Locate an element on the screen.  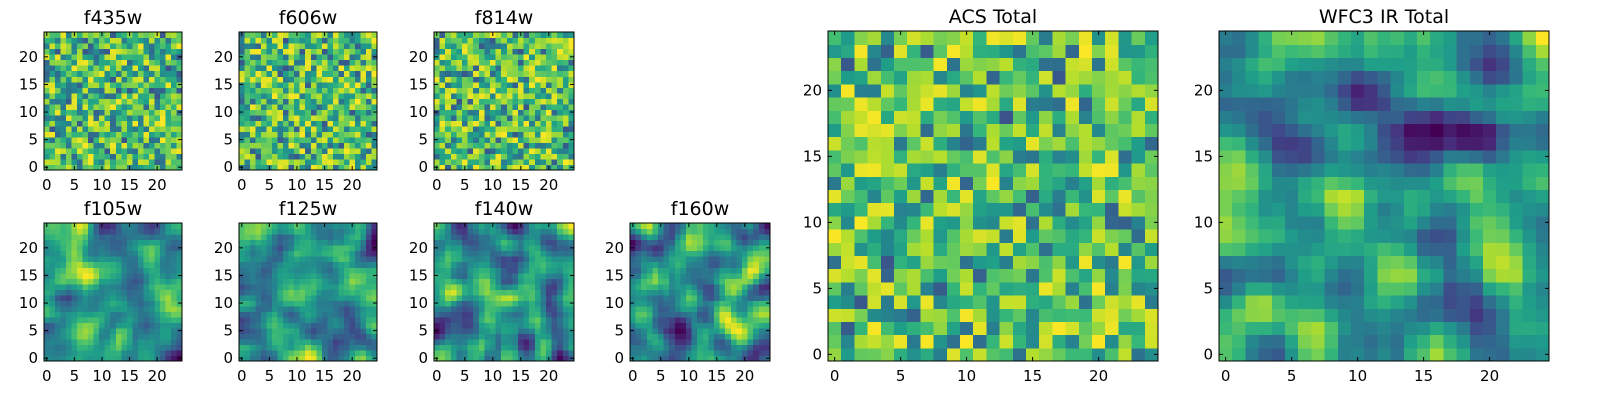
y-tick-label: 0 is located at coordinates (33, 167).